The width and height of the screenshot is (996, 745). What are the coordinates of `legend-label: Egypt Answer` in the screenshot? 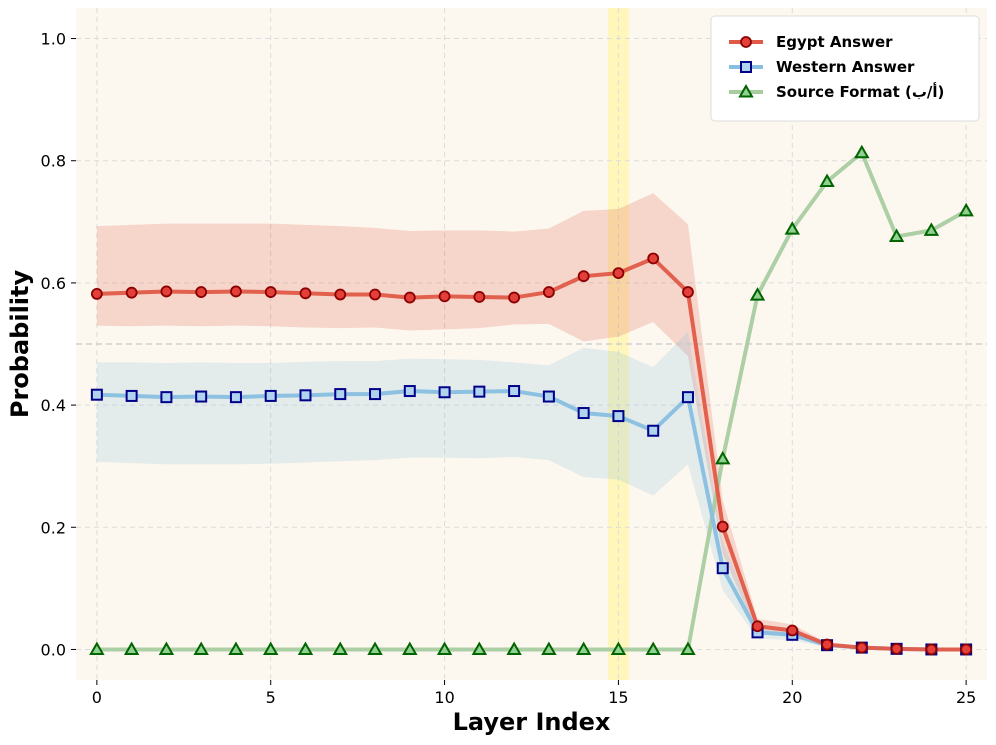 It's located at (834, 42).